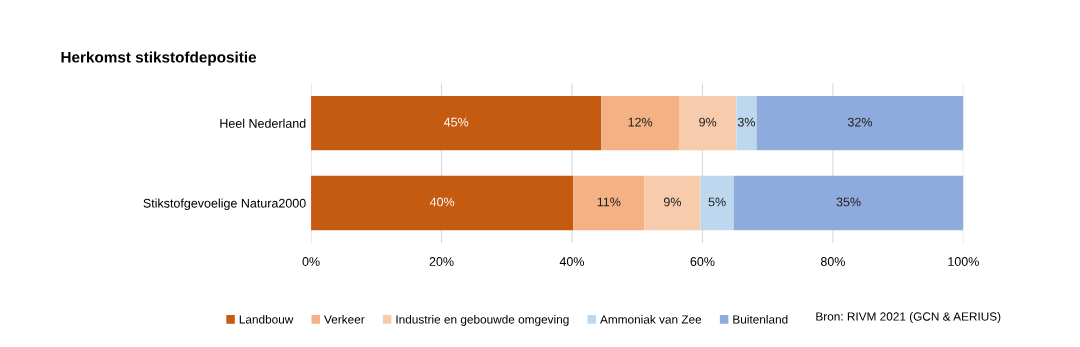  Describe the element at coordinates (651, 319) in the screenshot. I see `legend-label: Ammoniak van Zee` at that location.